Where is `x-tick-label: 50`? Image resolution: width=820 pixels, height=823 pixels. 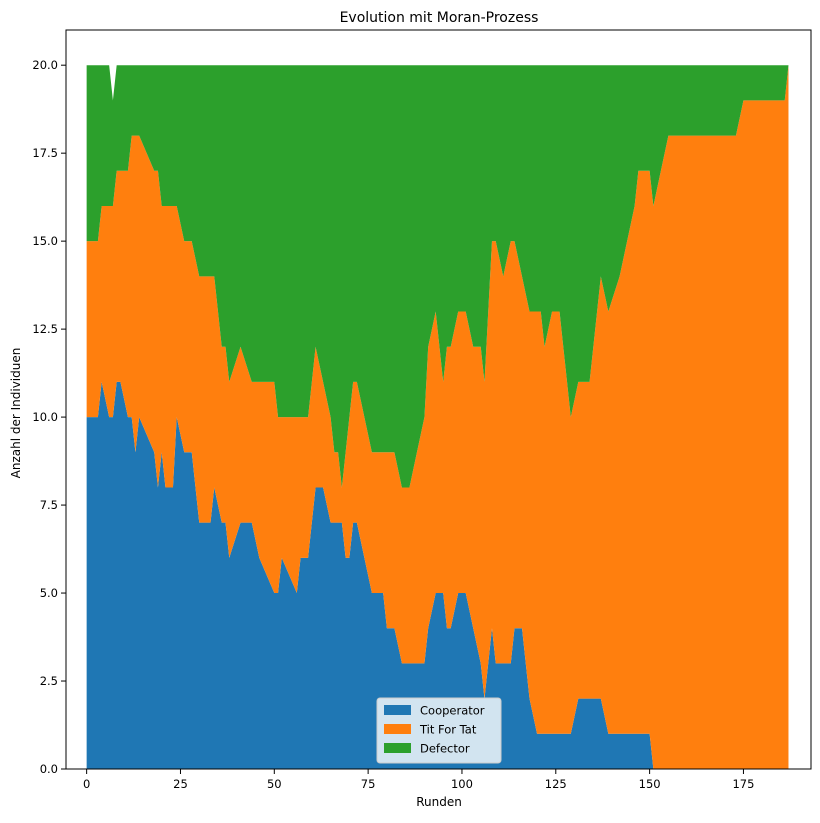
x-tick-label: 50 is located at coordinates (274, 784).